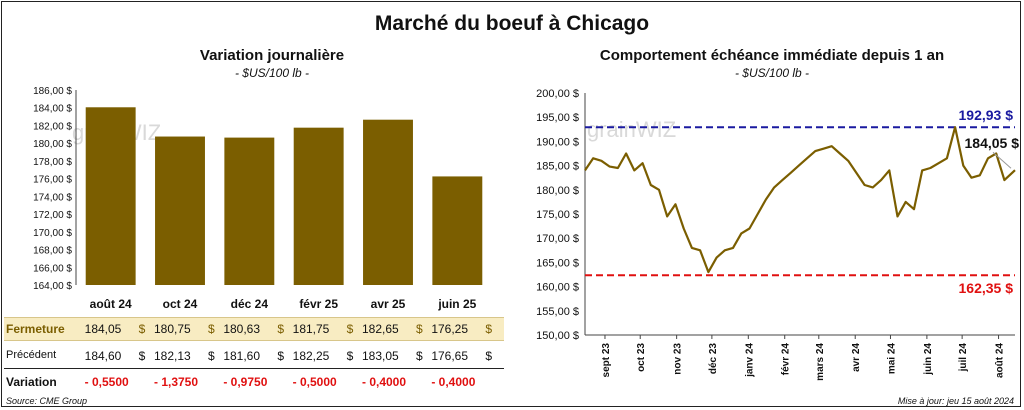  I want to click on y-tick-label: 182,00 $, so click(52, 126).